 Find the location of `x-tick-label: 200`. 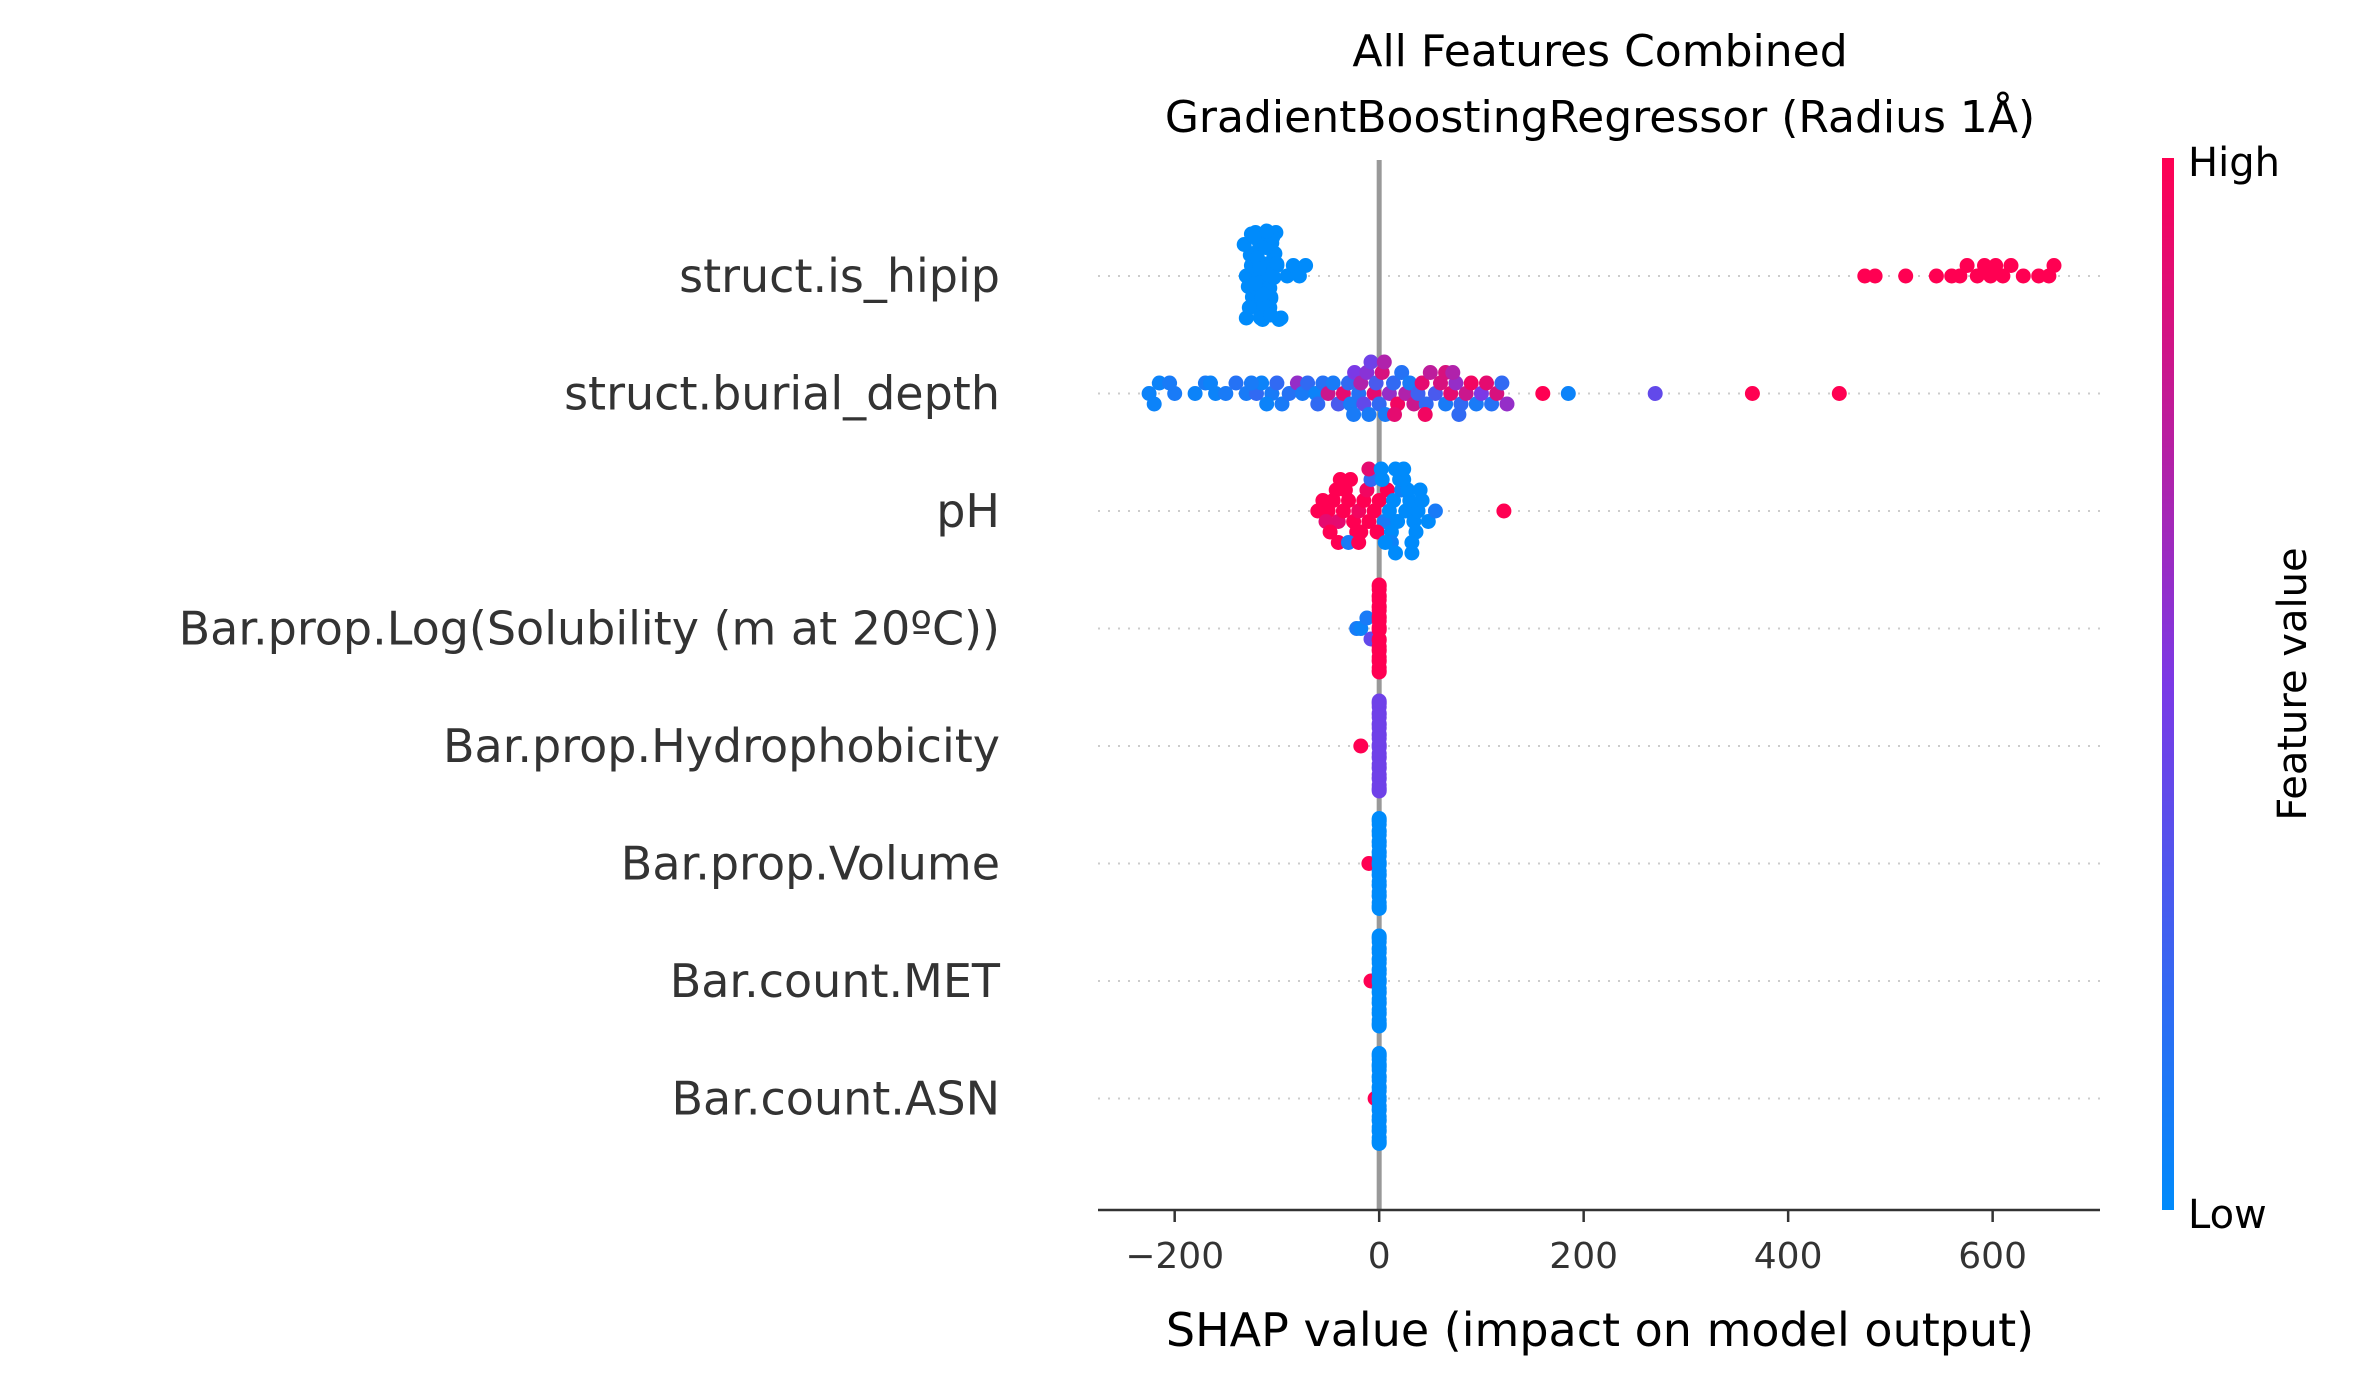

x-tick-label: 200 is located at coordinates (1583, 1256).